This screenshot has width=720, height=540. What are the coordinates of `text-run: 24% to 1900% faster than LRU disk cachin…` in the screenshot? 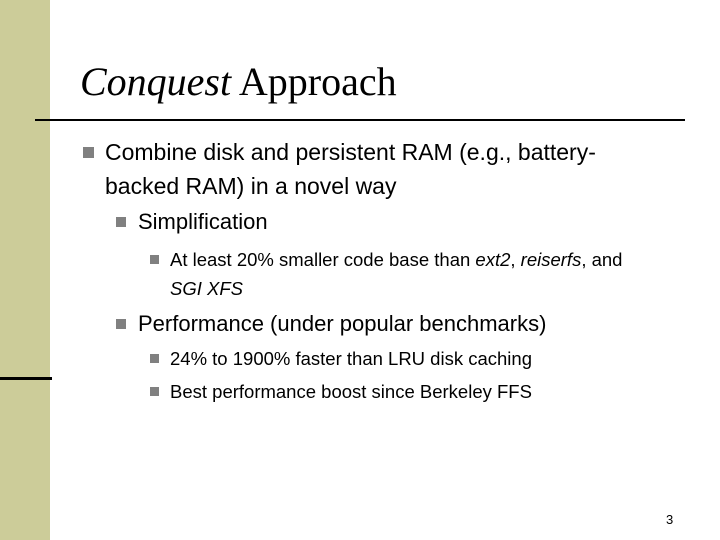 It's located at (351, 358).